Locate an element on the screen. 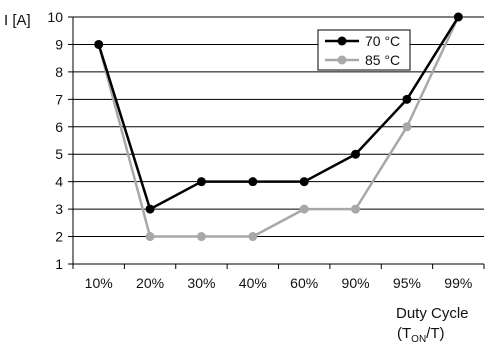 Image resolution: width=491 pixels, height=344 pixels. y-tick-label-10: 10 is located at coordinates (55, 17).